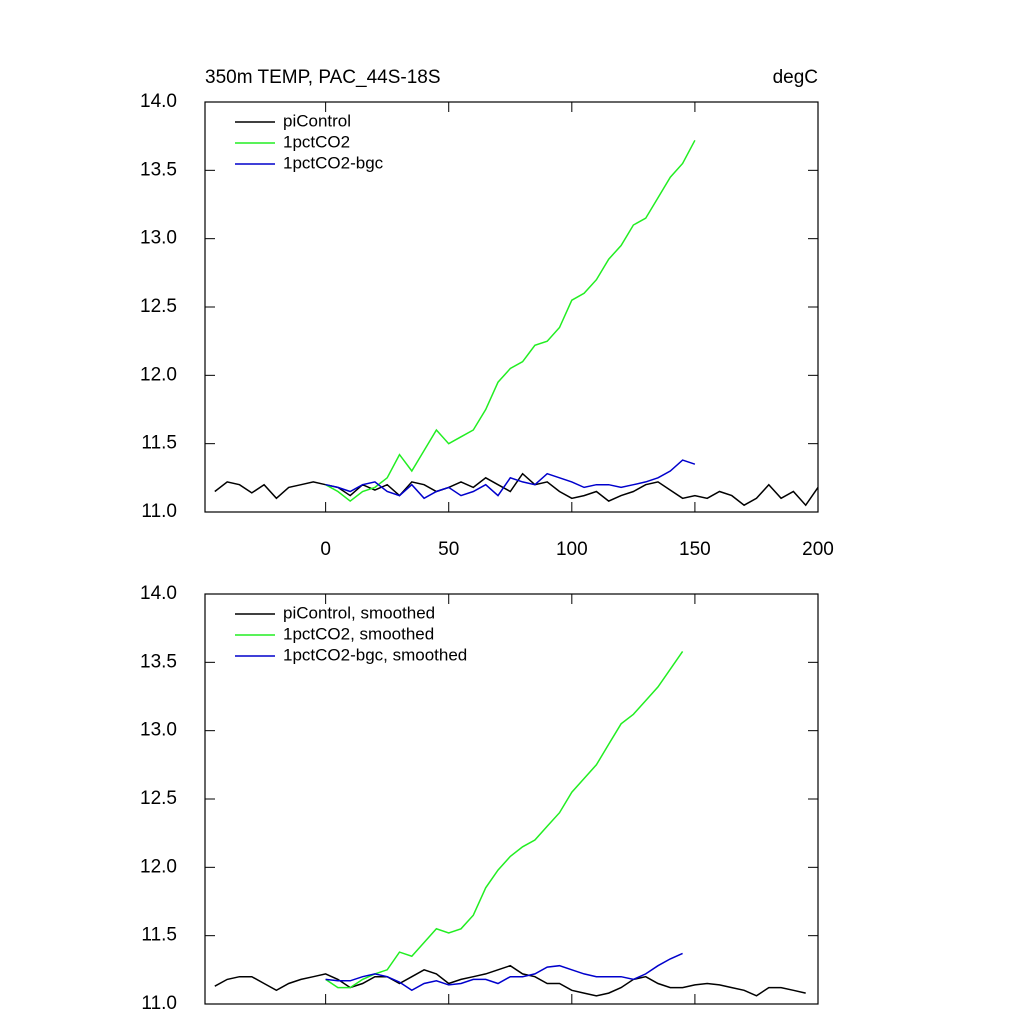 This screenshot has height=1024, width=1024. Describe the element at coordinates (317, 120) in the screenshot. I see `legend-label: piControl` at that location.